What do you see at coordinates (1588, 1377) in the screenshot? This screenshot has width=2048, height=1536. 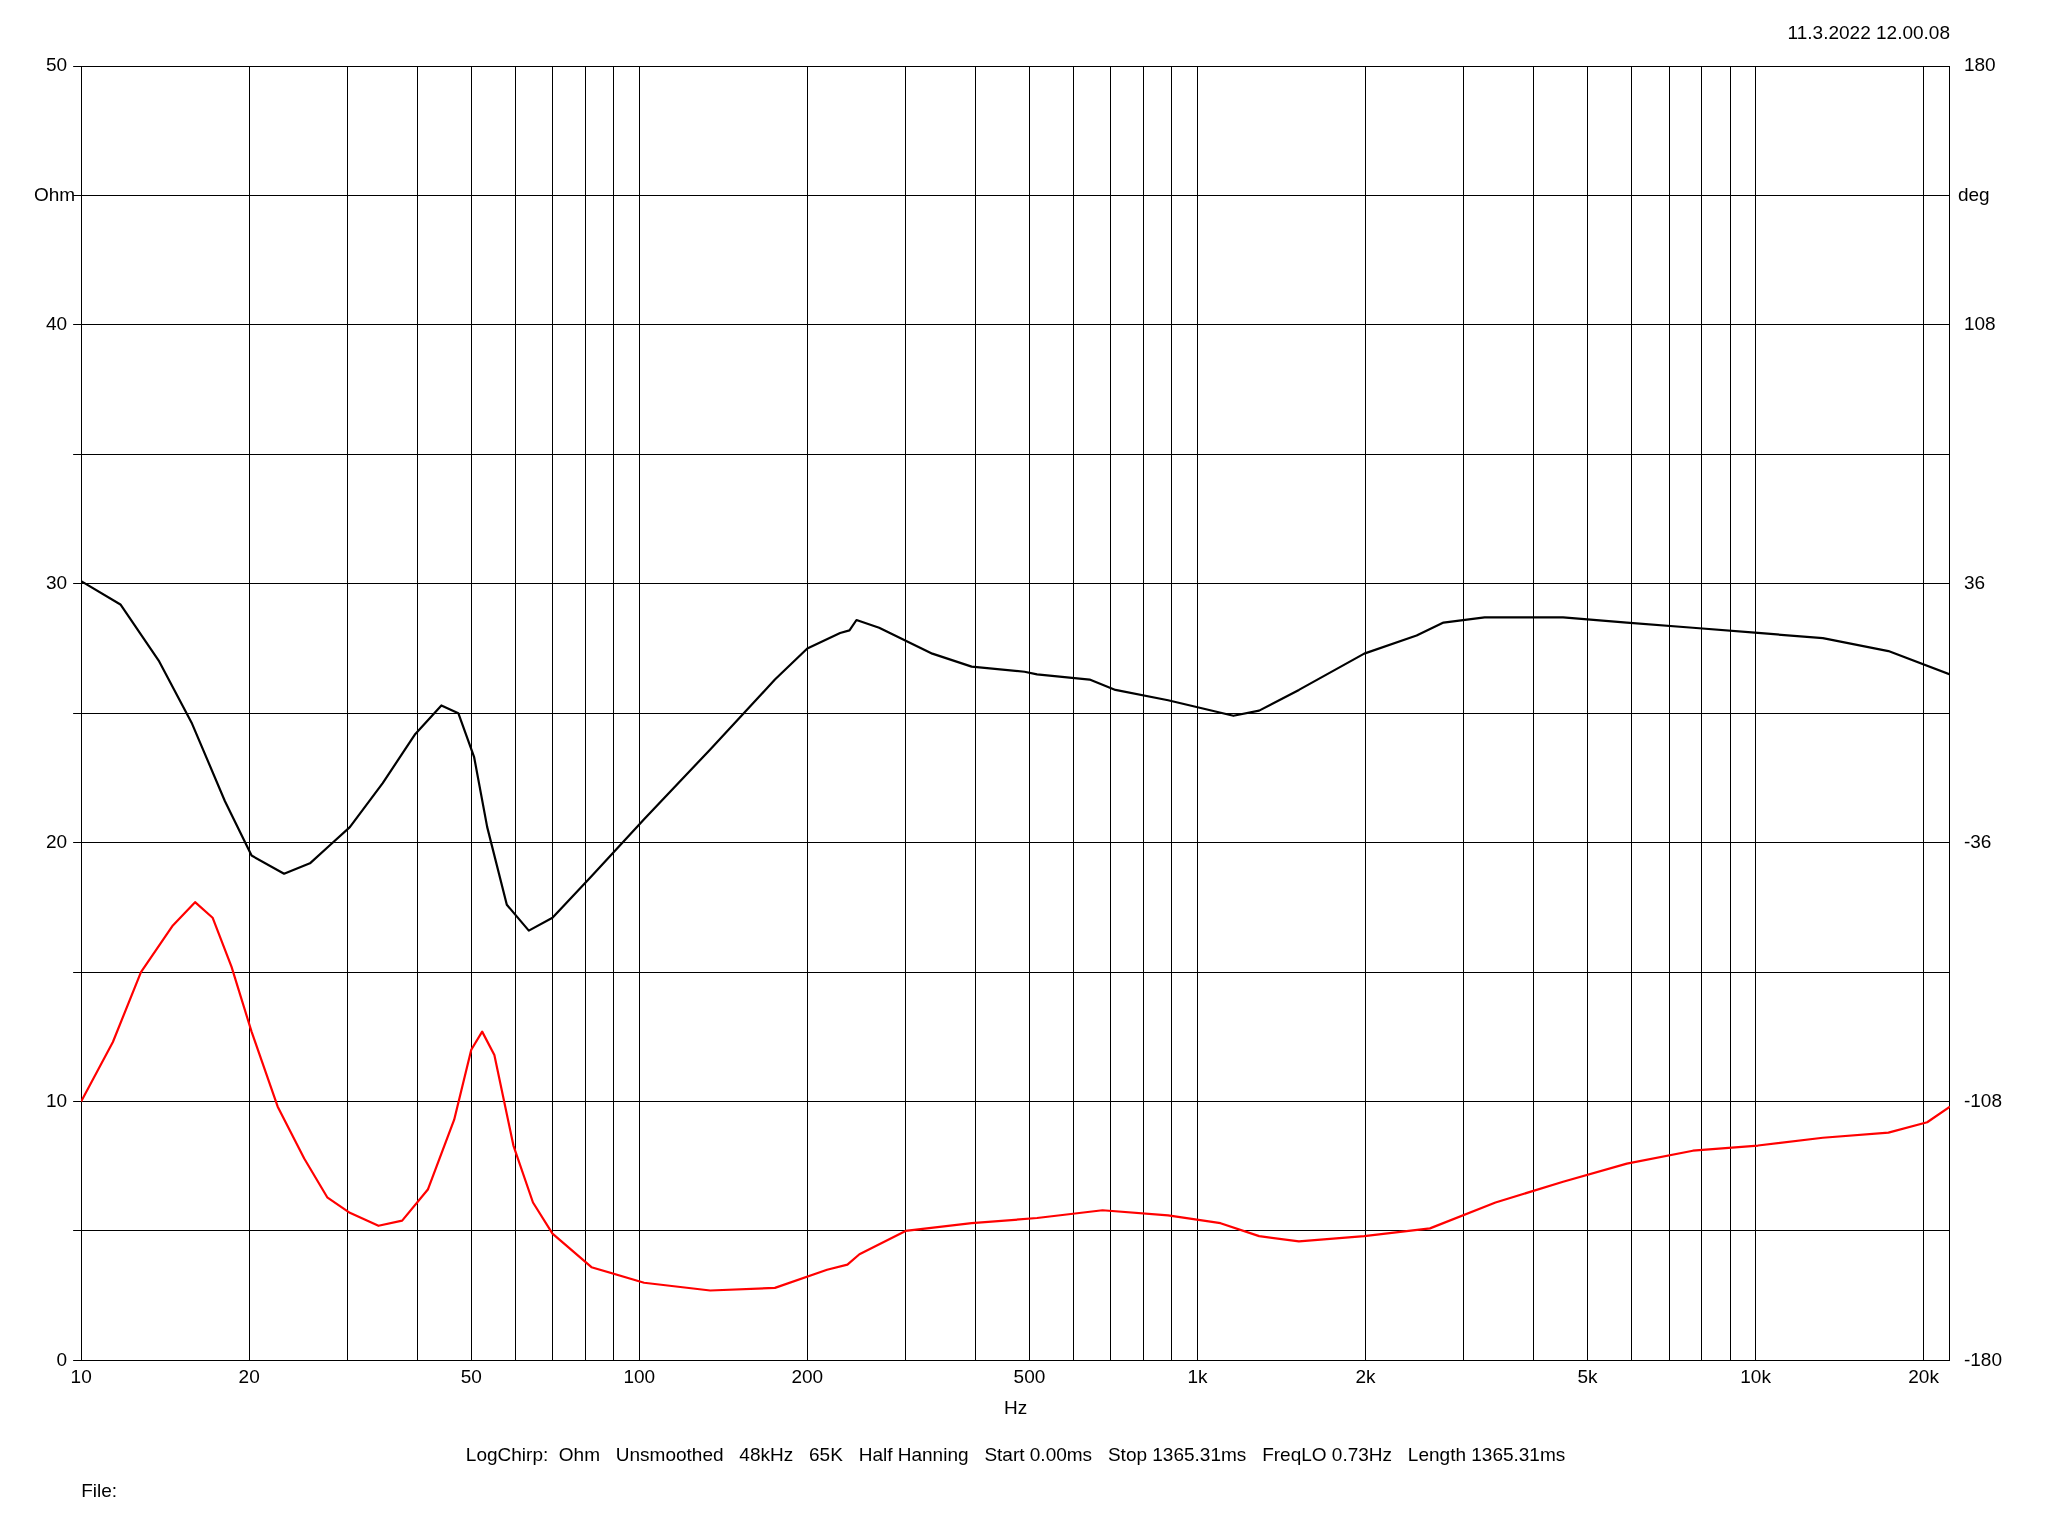 I see `x-tick-label: 5k` at bounding box center [1588, 1377].